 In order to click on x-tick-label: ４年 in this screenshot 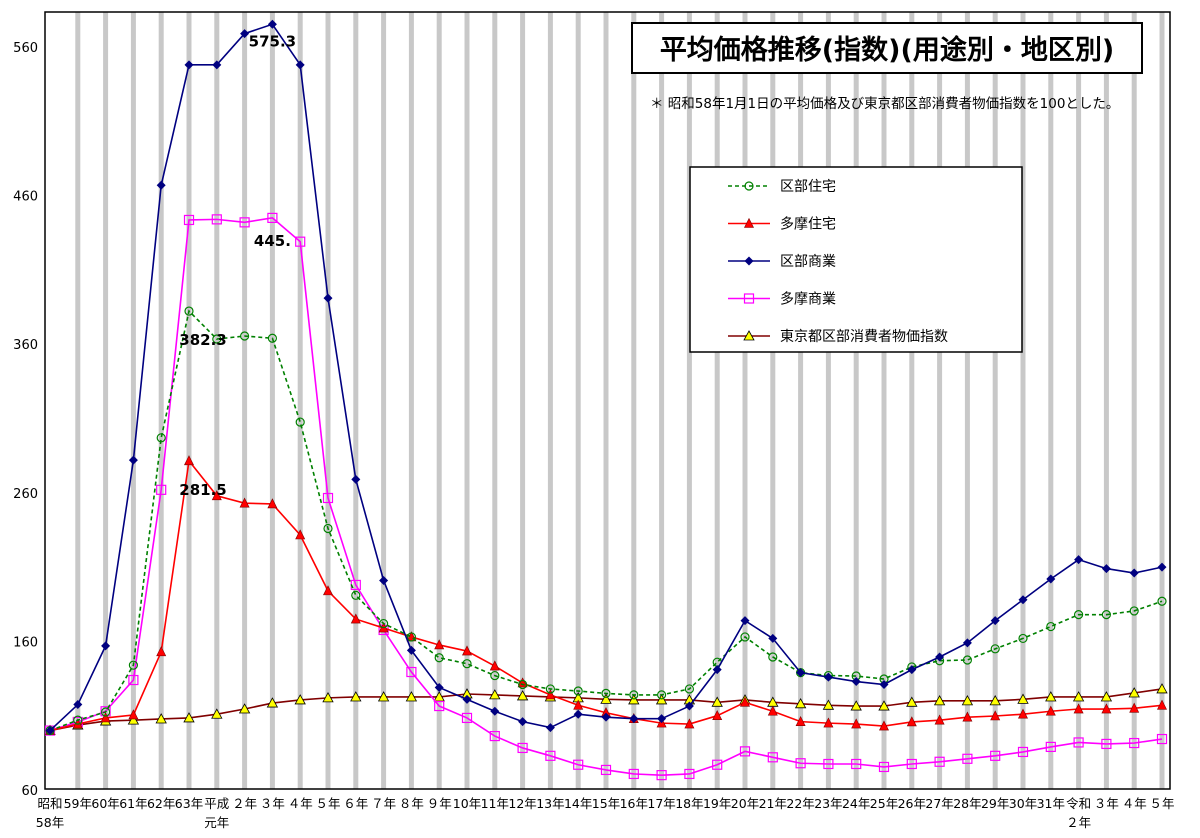, I will do `click(300, 803)`.